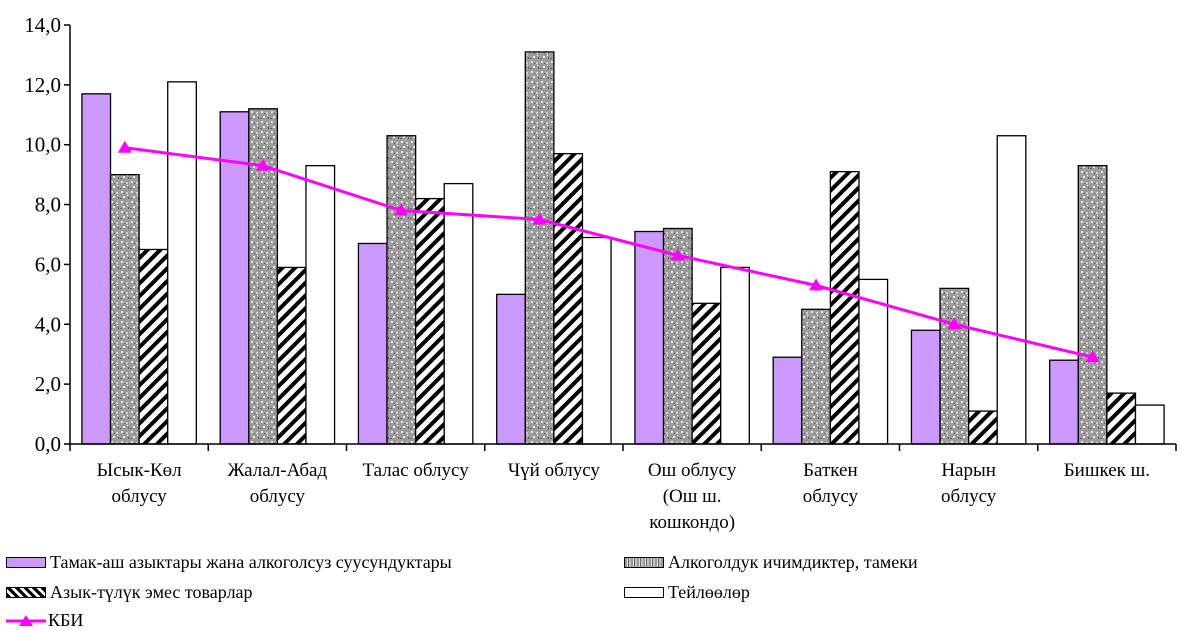 The height and width of the screenshot is (631, 1182). What do you see at coordinates (48, 444) in the screenshot?
I see `y-tick-label: 0,0` at bounding box center [48, 444].